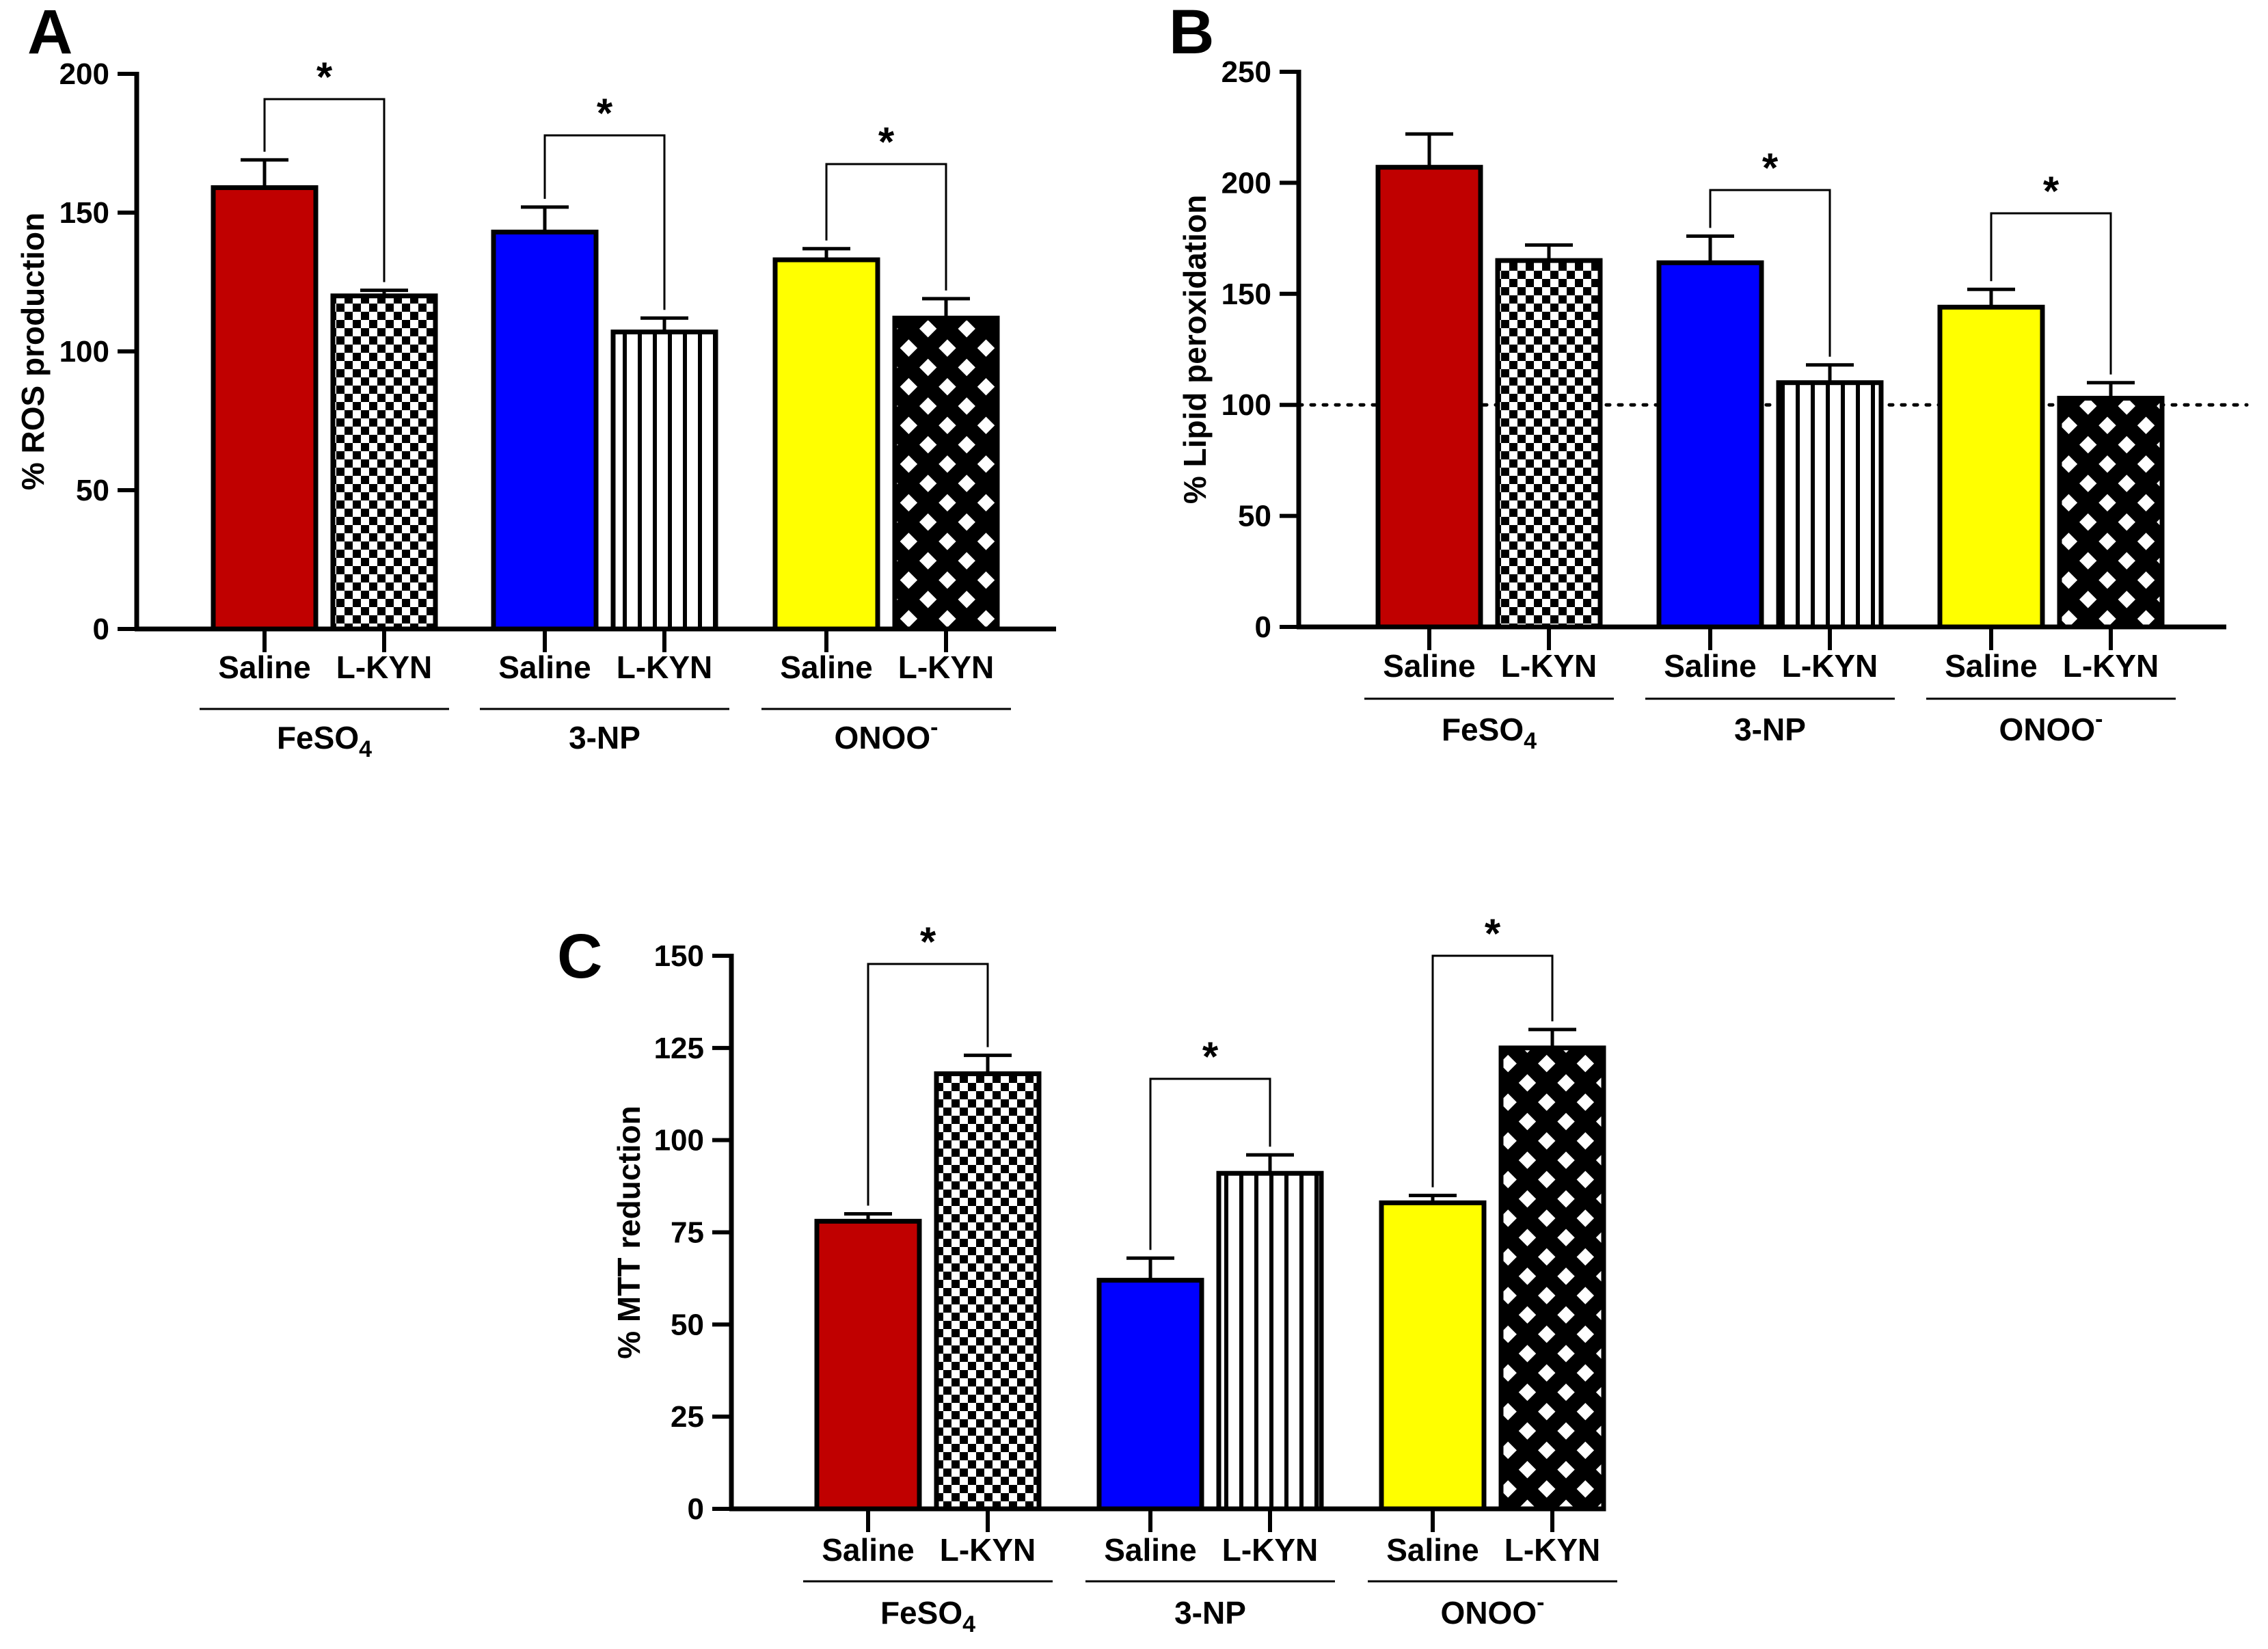  Describe the element at coordinates (679, 1048) in the screenshot. I see `y-tick-label: 125` at that location.